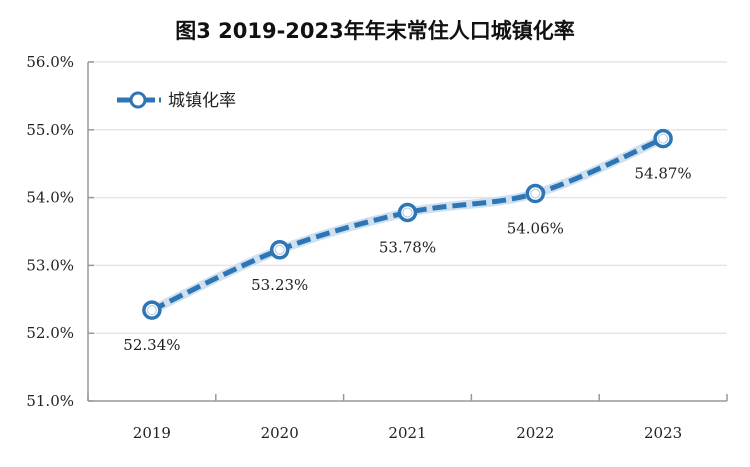  I want to click on y-tick-label: 56.0%, so click(50, 62).